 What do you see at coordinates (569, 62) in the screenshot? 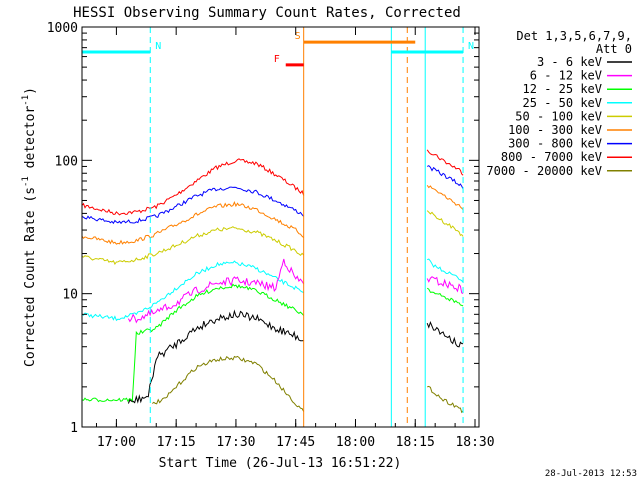
I see `legend-label-0: 3 - 6 keV` at bounding box center [569, 62].